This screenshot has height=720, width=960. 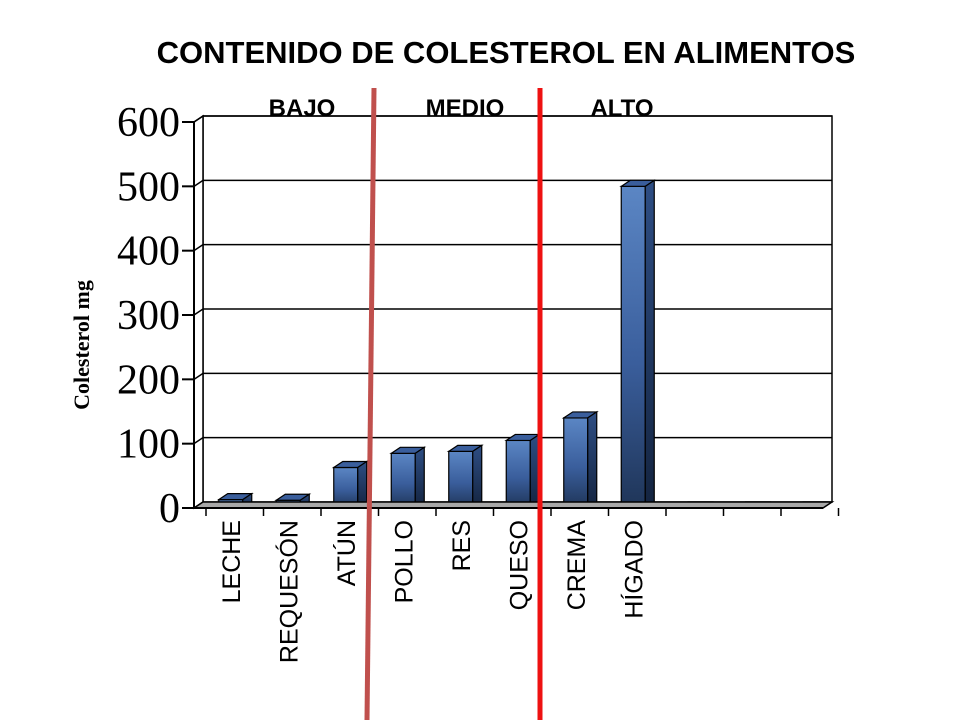 What do you see at coordinates (288, 591) in the screenshot?
I see `x-tick-label: REQUESÓN` at bounding box center [288, 591].